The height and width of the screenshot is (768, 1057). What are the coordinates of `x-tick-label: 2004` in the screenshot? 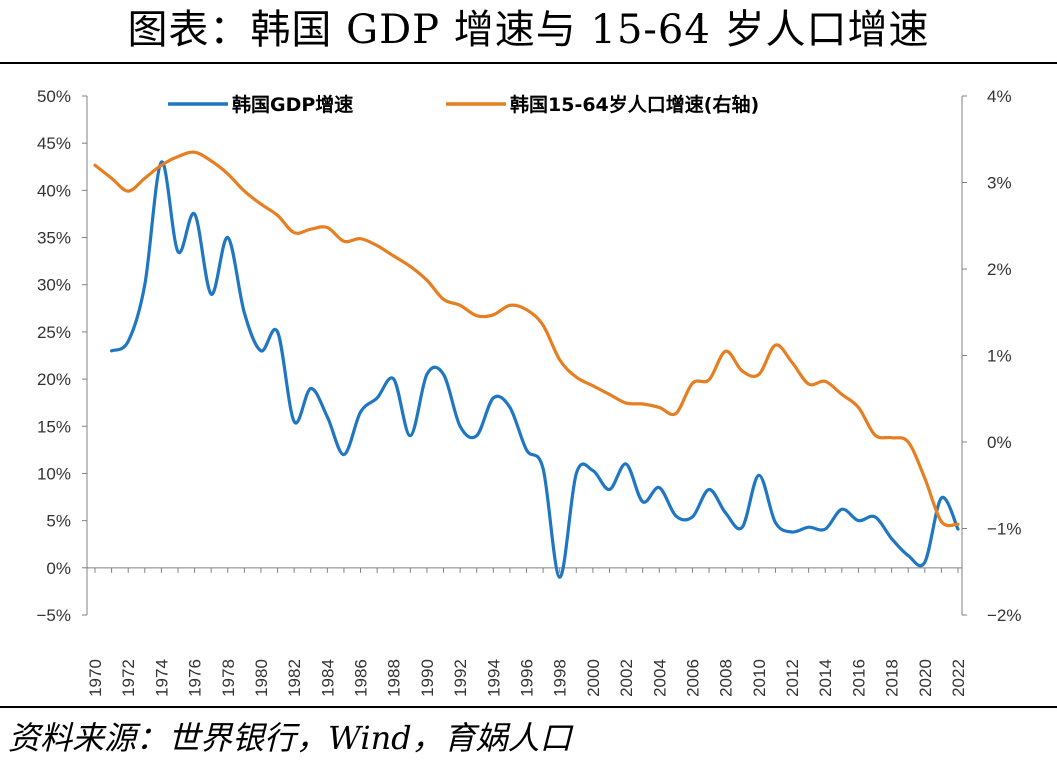 It's located at (659, 678).